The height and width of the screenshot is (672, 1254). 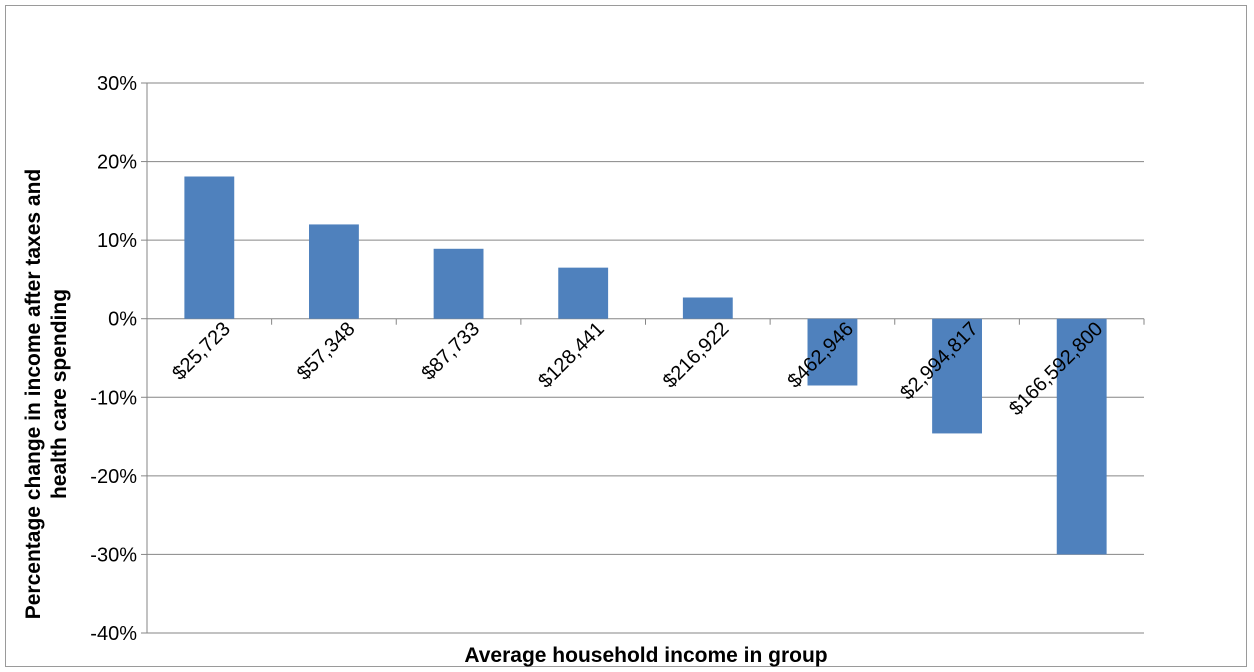 What do you see at coordinates (450, 351) in the screenshot?
I see `x-category-label: $87,733` at bounding box center [450, 351].